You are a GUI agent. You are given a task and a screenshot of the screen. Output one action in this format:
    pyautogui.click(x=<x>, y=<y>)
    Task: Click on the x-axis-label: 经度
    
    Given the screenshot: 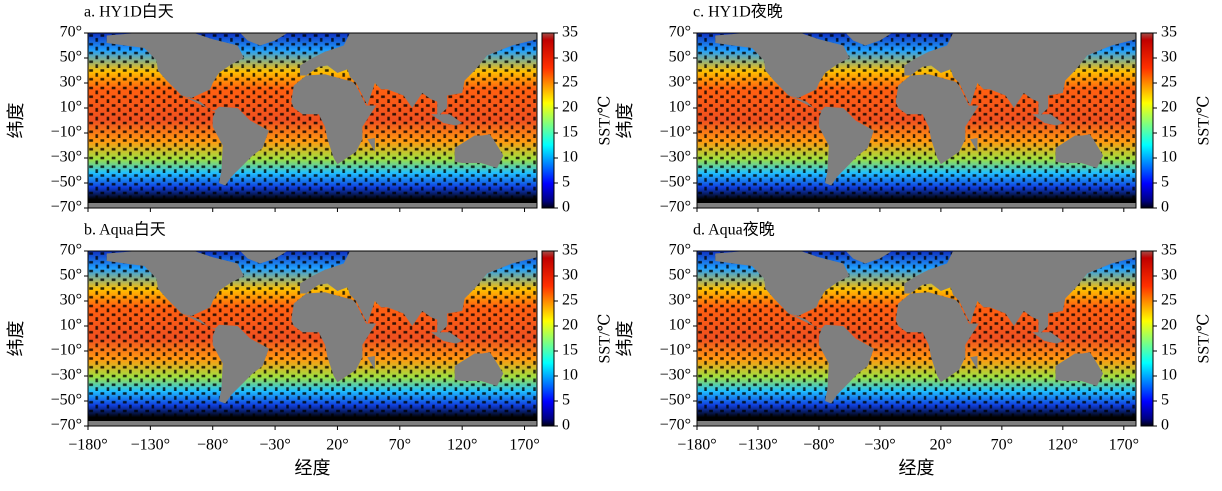 What is the action you would take?
    pyautogui.click(x=313, y=468)
    